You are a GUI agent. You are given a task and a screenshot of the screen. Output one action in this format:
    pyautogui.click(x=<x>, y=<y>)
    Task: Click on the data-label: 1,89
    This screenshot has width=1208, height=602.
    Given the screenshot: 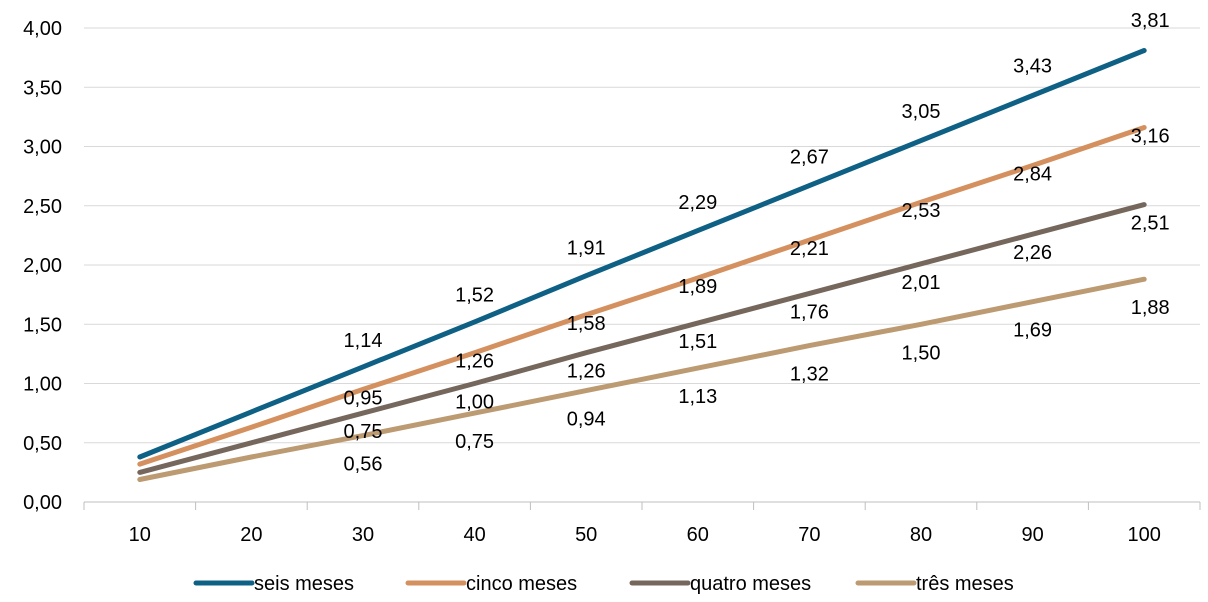 What is the action you would take?
    pyautogui.click(x=697, y=287)
    